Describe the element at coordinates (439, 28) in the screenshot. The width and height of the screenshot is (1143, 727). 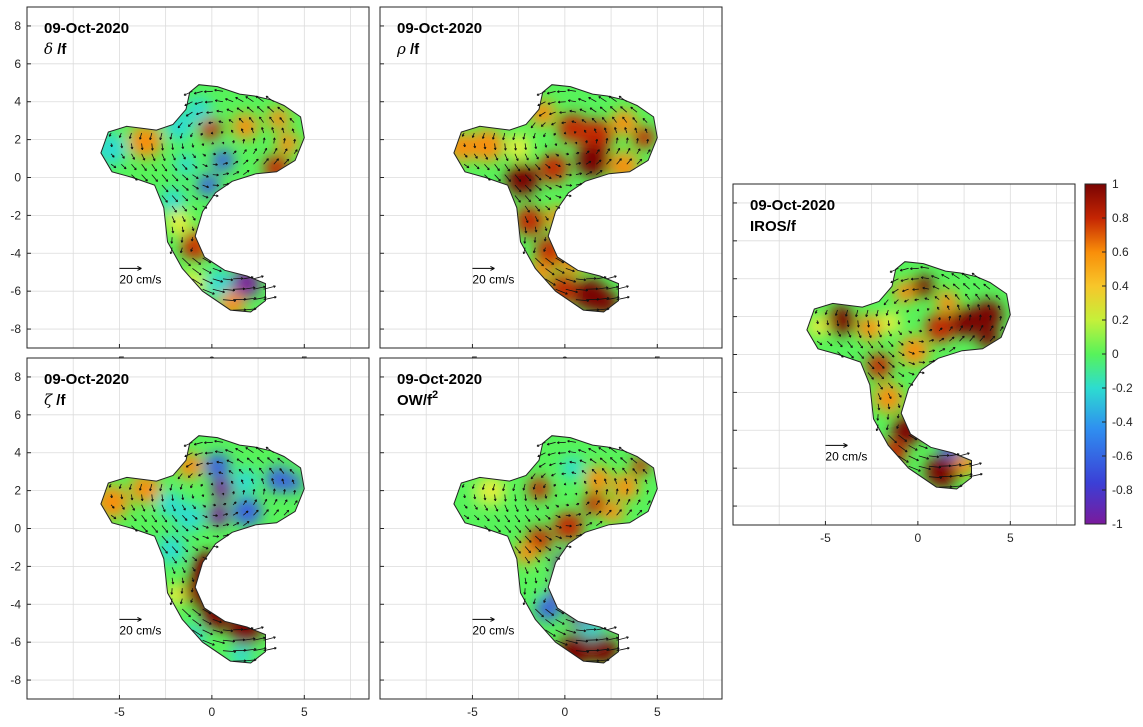
I see `panel-date: 09-Oct-2020` at that location.